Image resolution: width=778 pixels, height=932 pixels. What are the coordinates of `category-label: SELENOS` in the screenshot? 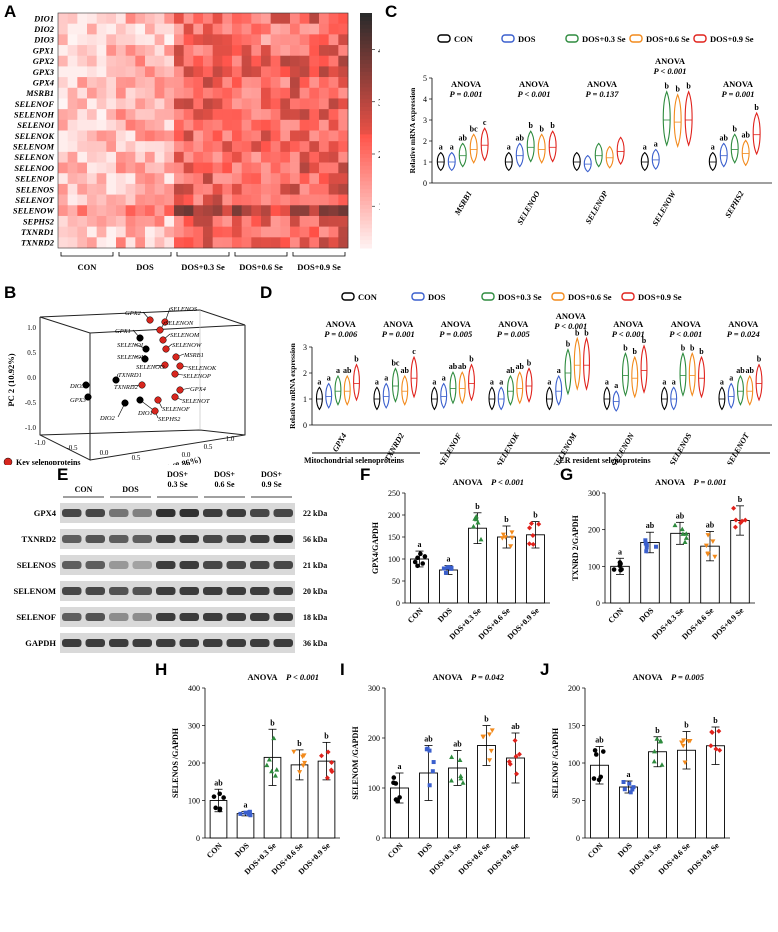 It's located at (681, 448).